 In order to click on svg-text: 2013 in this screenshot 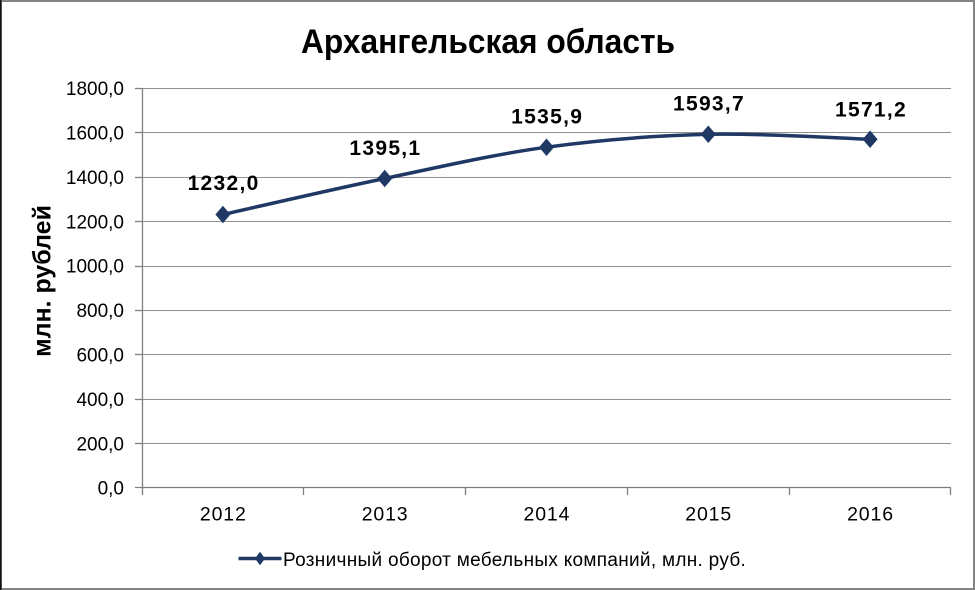, I will do `click(385, 514)`.